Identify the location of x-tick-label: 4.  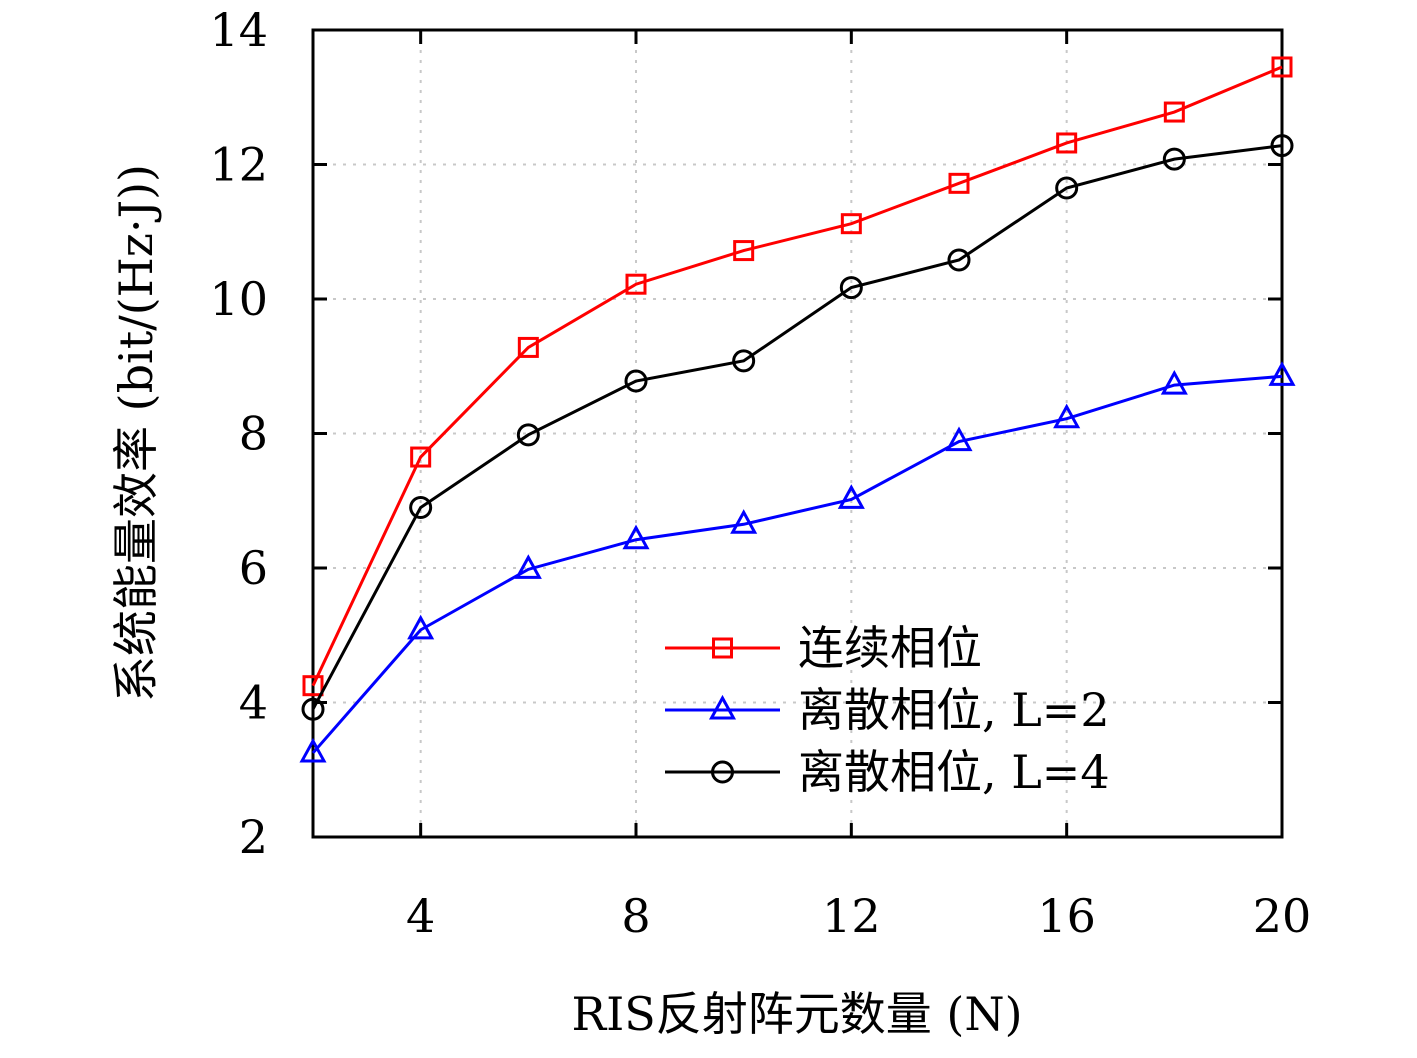
(420, 916).